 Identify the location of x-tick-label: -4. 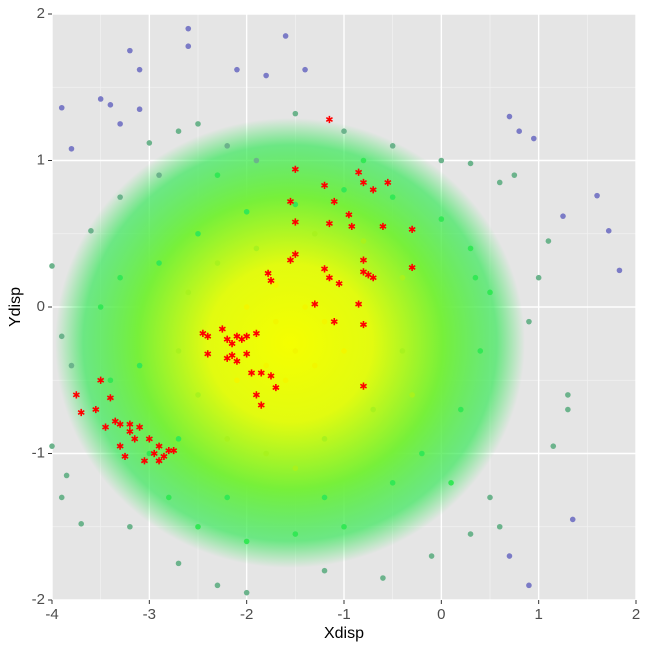
(51, 614).